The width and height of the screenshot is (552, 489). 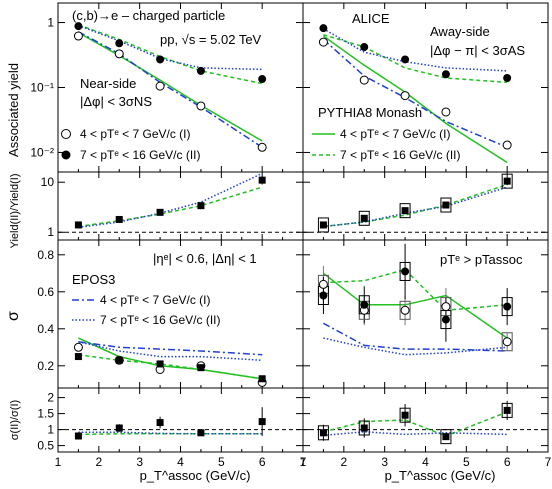 I want to click on near-xtick-label: 7, so click(x=303, y=462).